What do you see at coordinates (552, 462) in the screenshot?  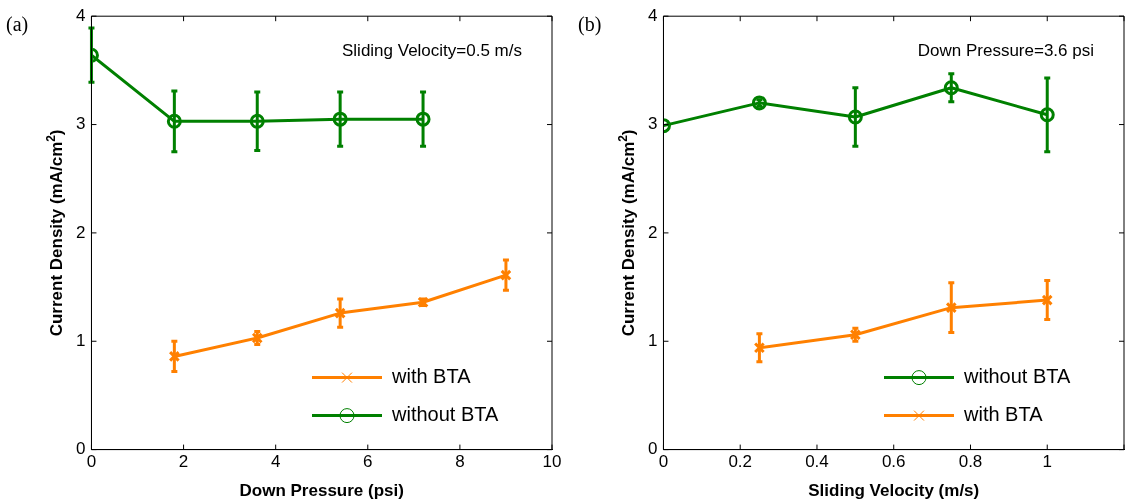 I see `x-tick-label: 10` at bounding box center [552, 462].